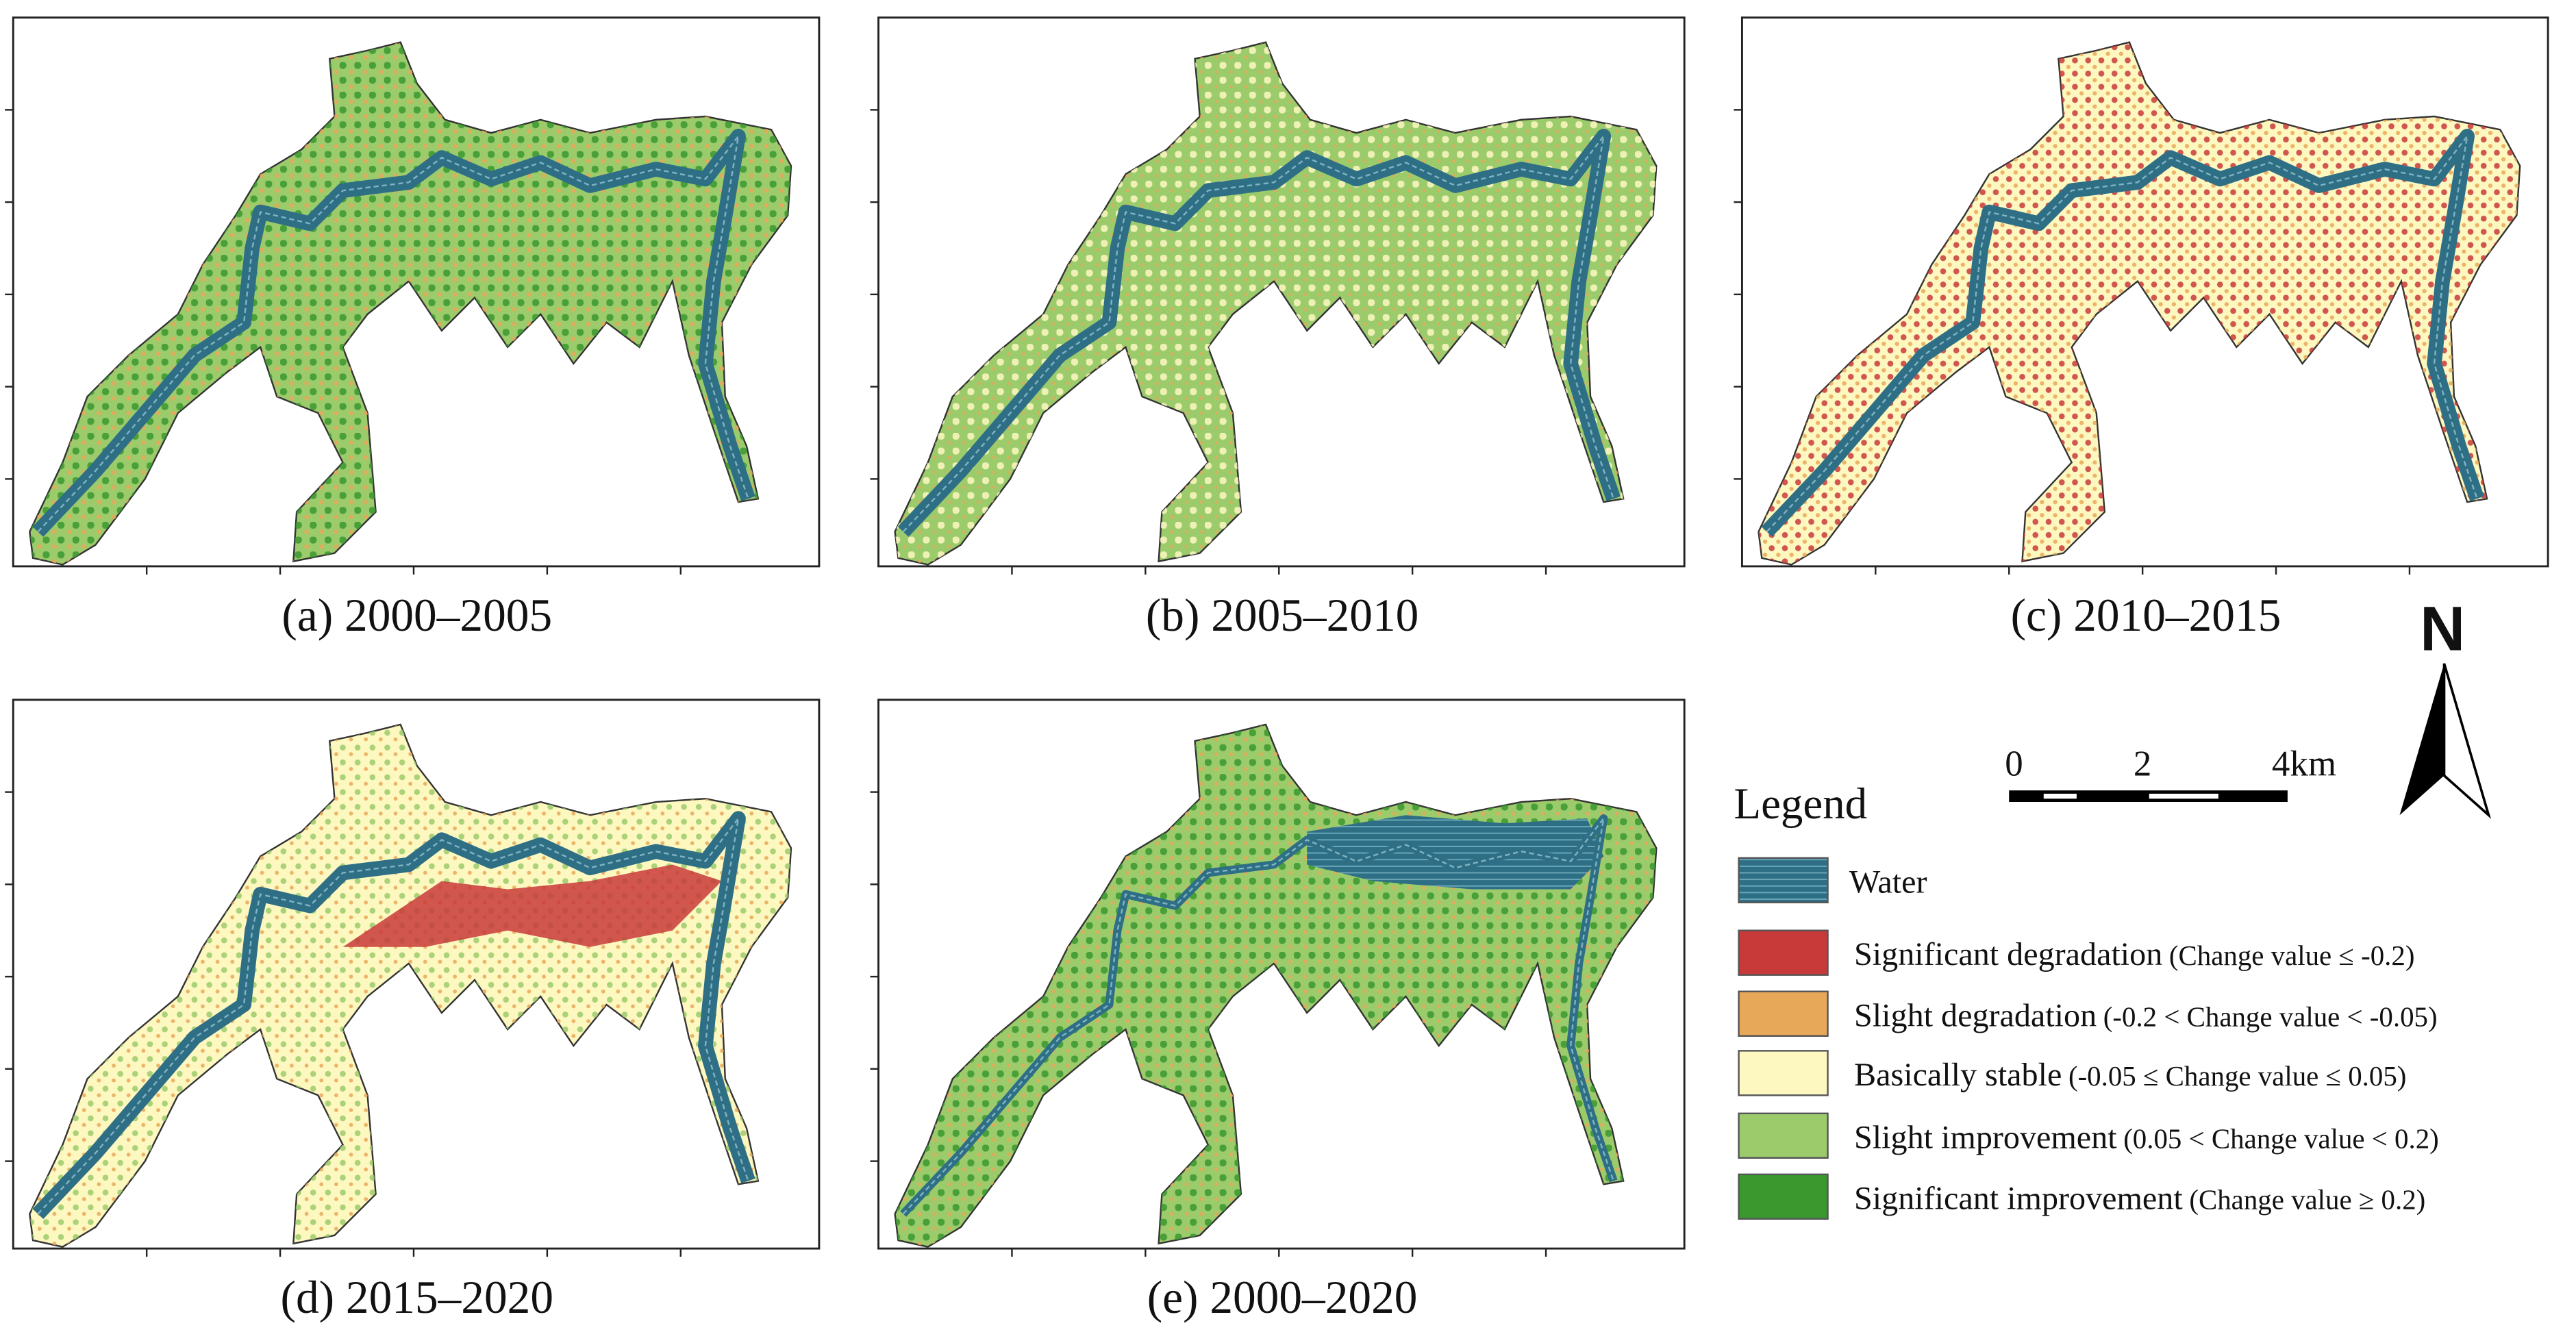 The width and height of the screenshot is (2576, 1332). I want to click on scale-label: 4km, so click(2304, 764).